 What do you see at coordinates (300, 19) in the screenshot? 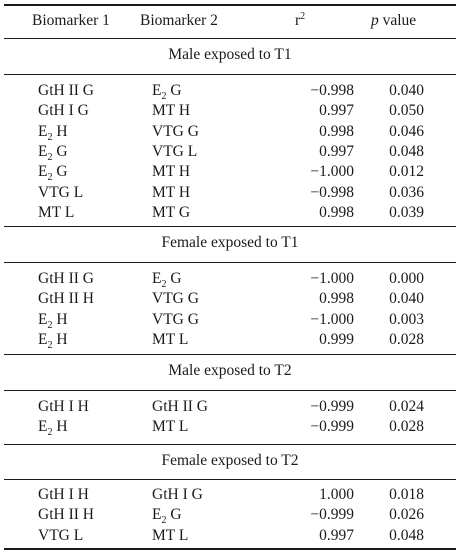
I see `header-r-squared: r2` at bounding box center [300, 19].